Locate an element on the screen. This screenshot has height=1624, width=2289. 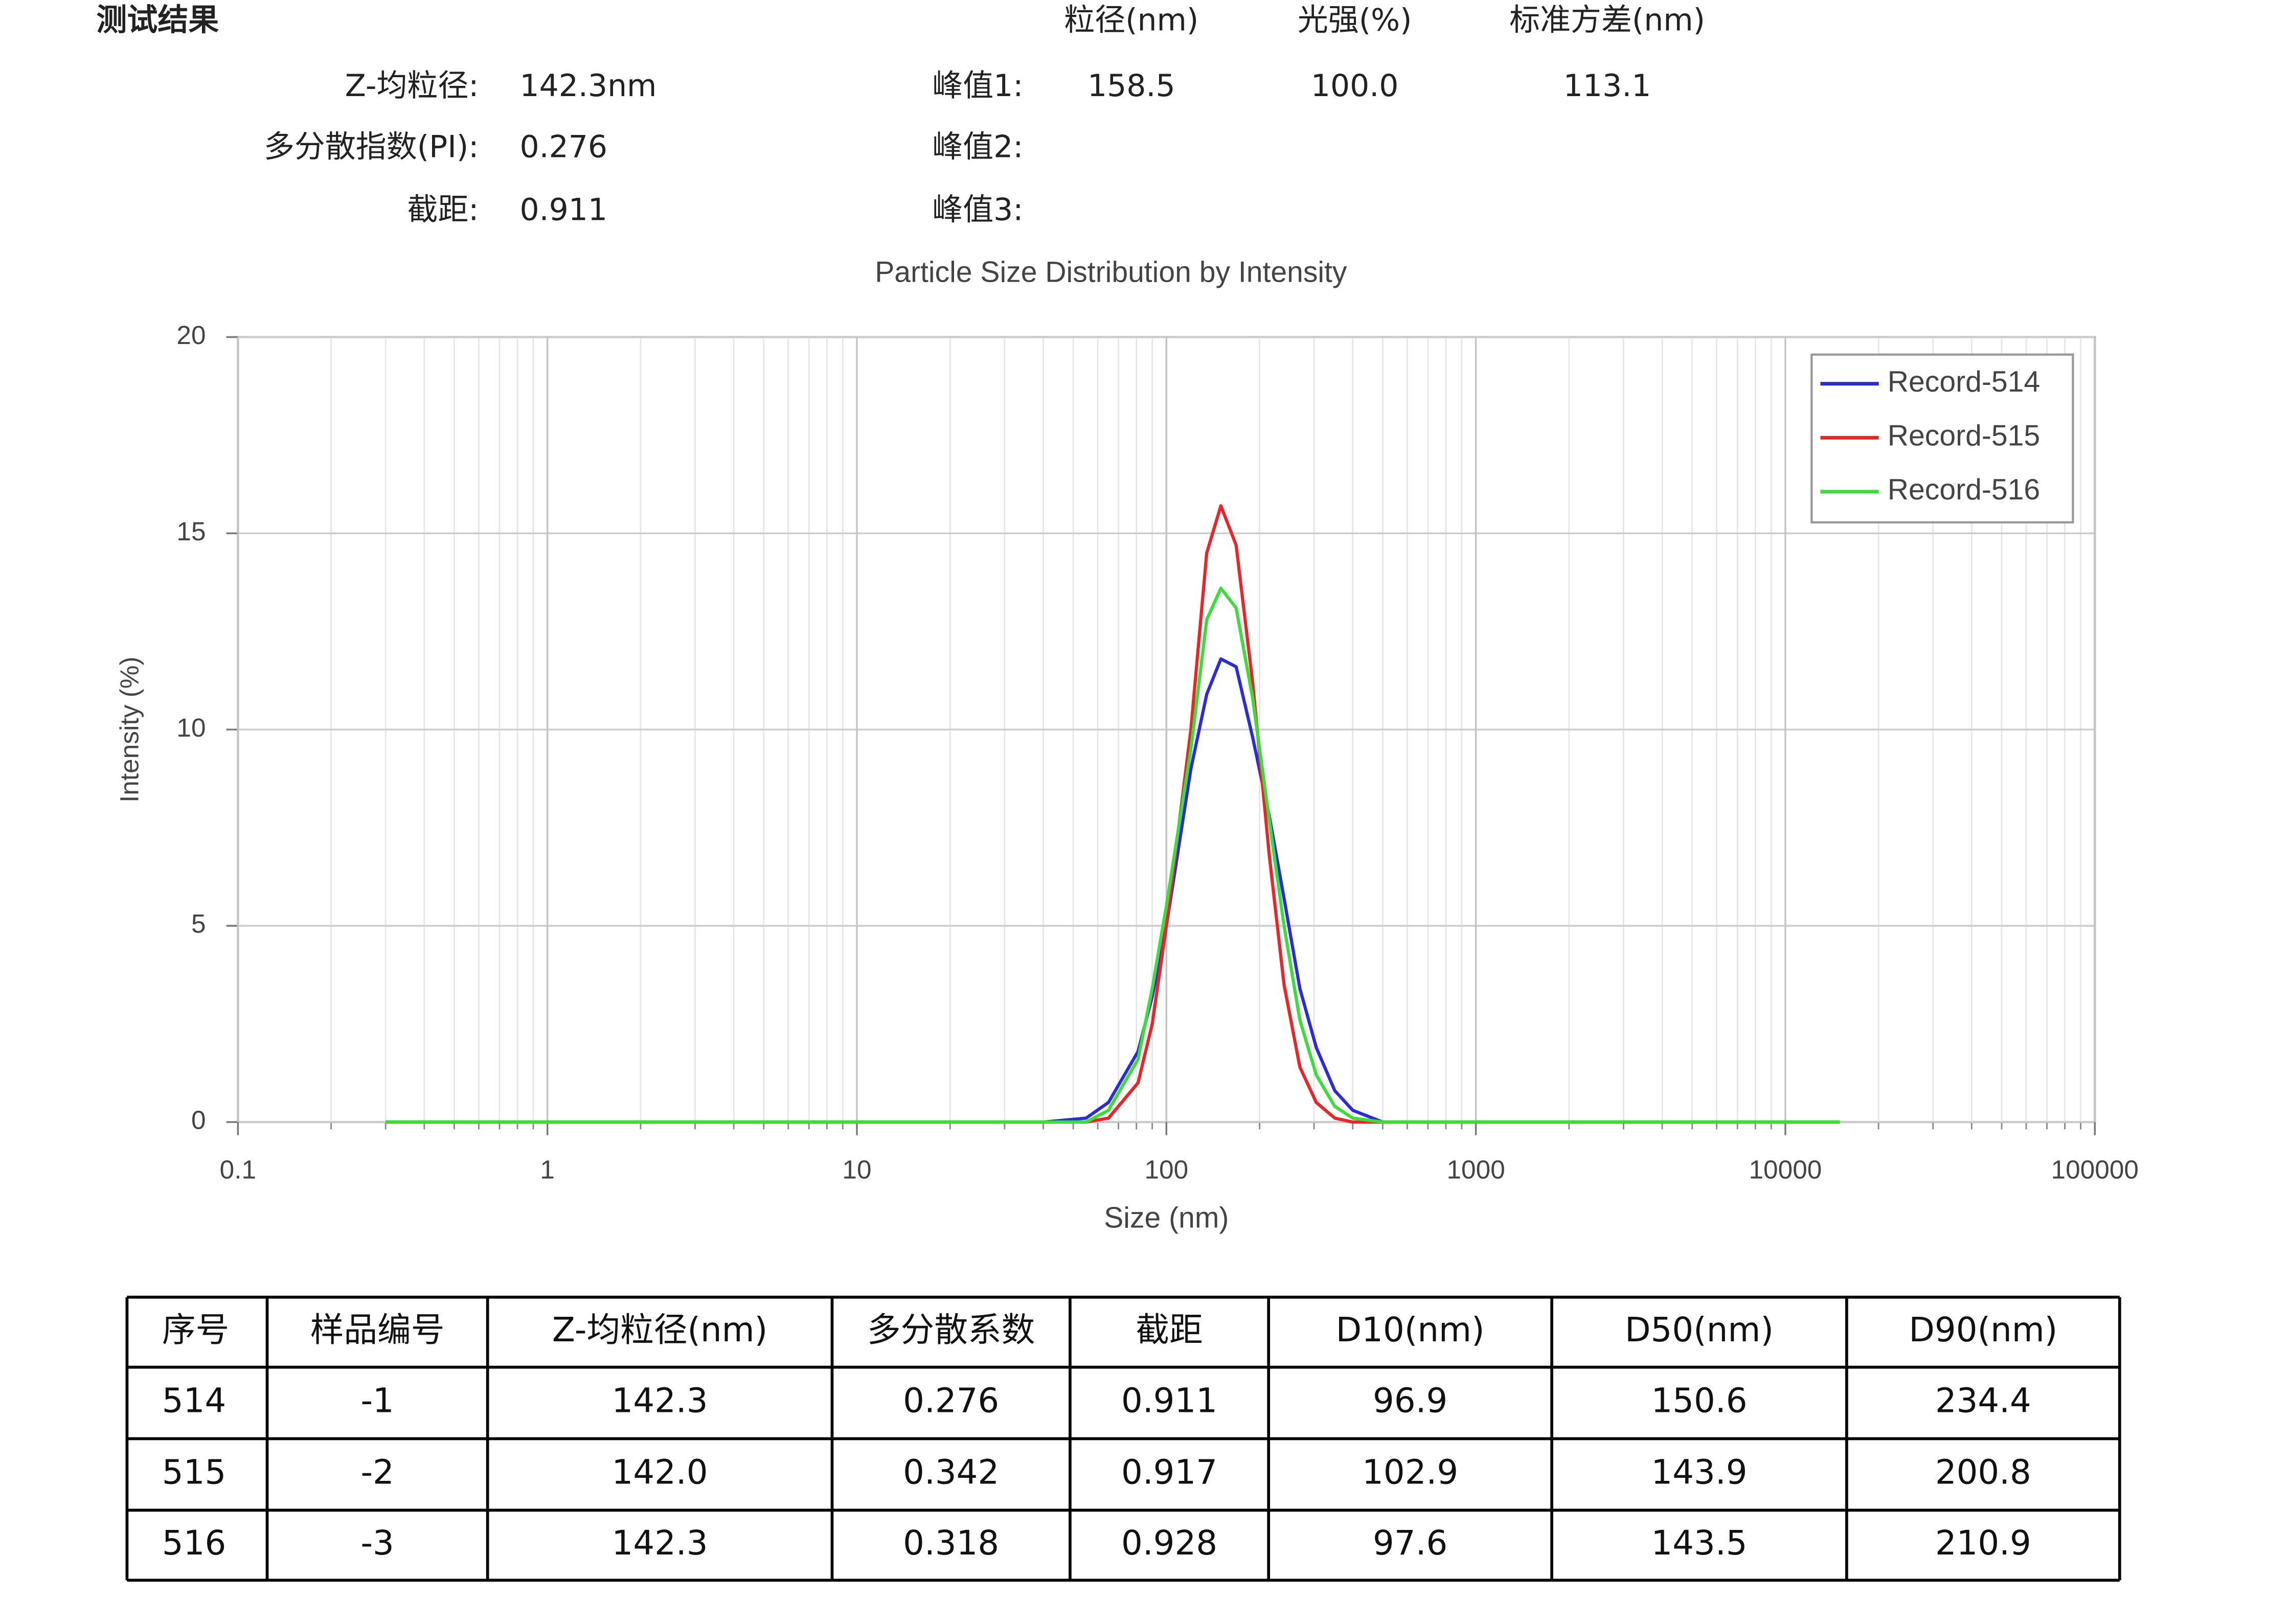
summary-label: Z-均粒径: is located at coordinates (412, 86).